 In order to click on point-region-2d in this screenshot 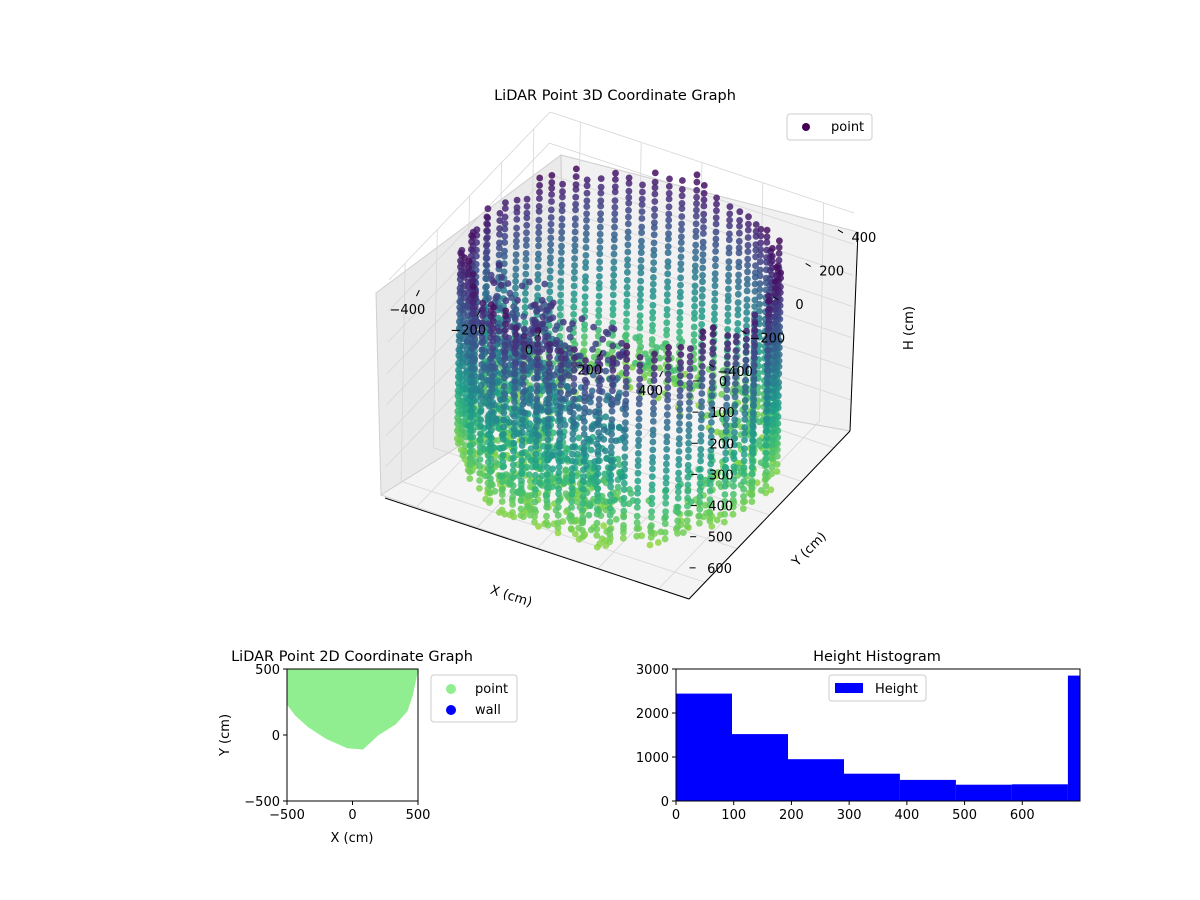, I will do `click(352, 709)`.